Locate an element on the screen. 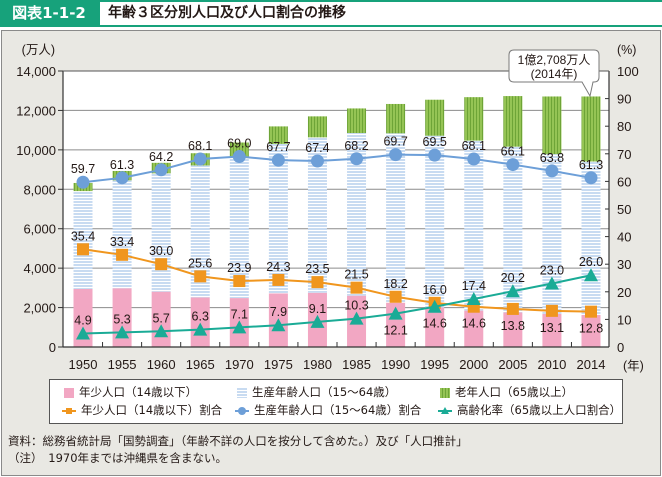  data-label: 5.7 is located at coordinates (160, 318).